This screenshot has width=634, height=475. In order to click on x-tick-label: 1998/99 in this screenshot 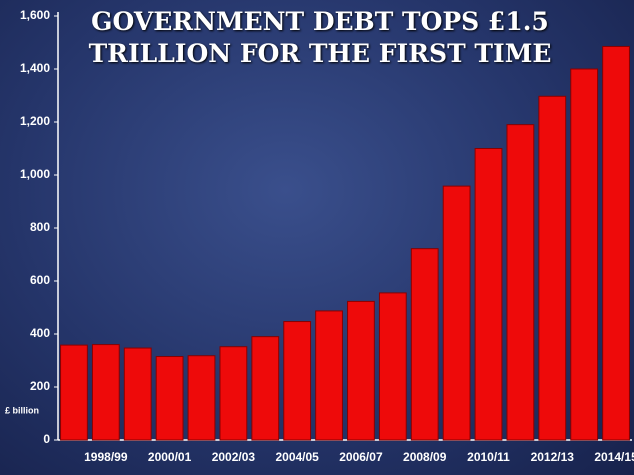, I will do `click(106, 457)`.